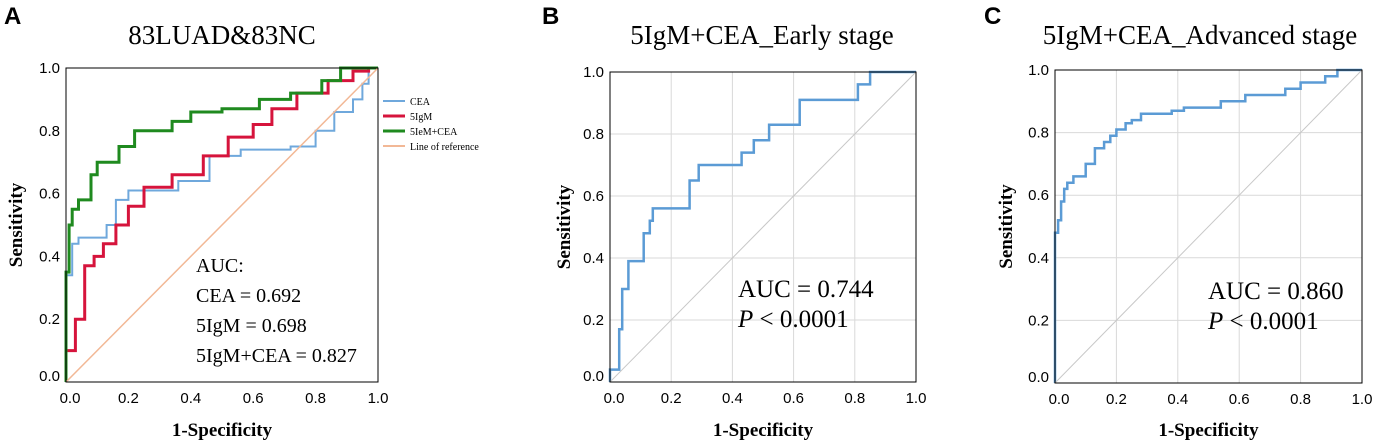 Image resolution: width=1377 pixels, height=443 pixels. What do you see at coordinates (593, 258) in the screenshot?
I see `panel-b-ytick-label-2: 0.4` at bounding box center [593, 258].